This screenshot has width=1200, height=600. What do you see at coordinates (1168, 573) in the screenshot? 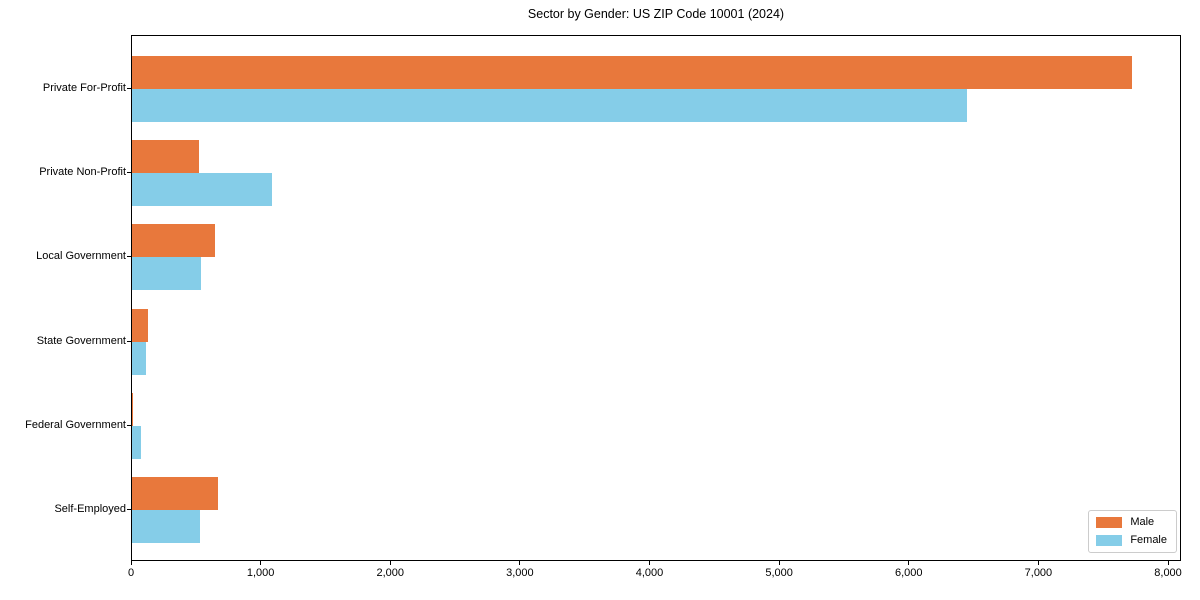
I see `x-tick-label-8000: 8,000` at bounding box center [1168, 573].